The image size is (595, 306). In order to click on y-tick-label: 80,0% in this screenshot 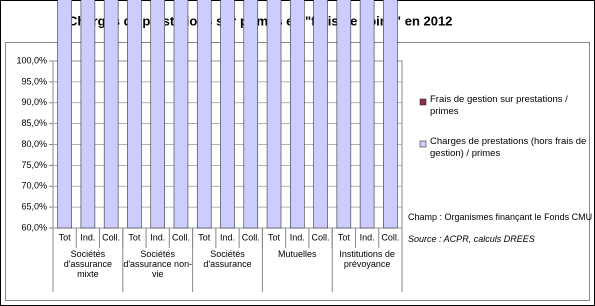, I will do `click(34, 144)`.